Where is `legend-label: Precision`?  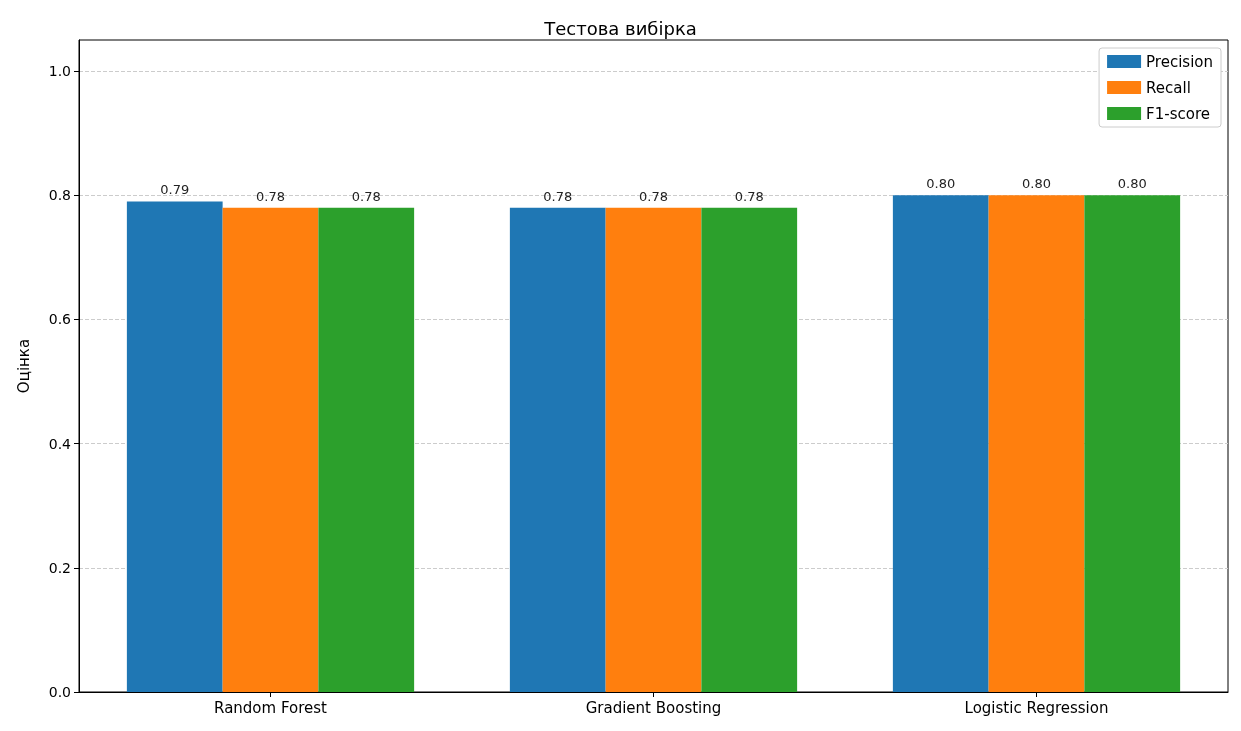 legend-label: Precision is located at coordinates (1180, 61).